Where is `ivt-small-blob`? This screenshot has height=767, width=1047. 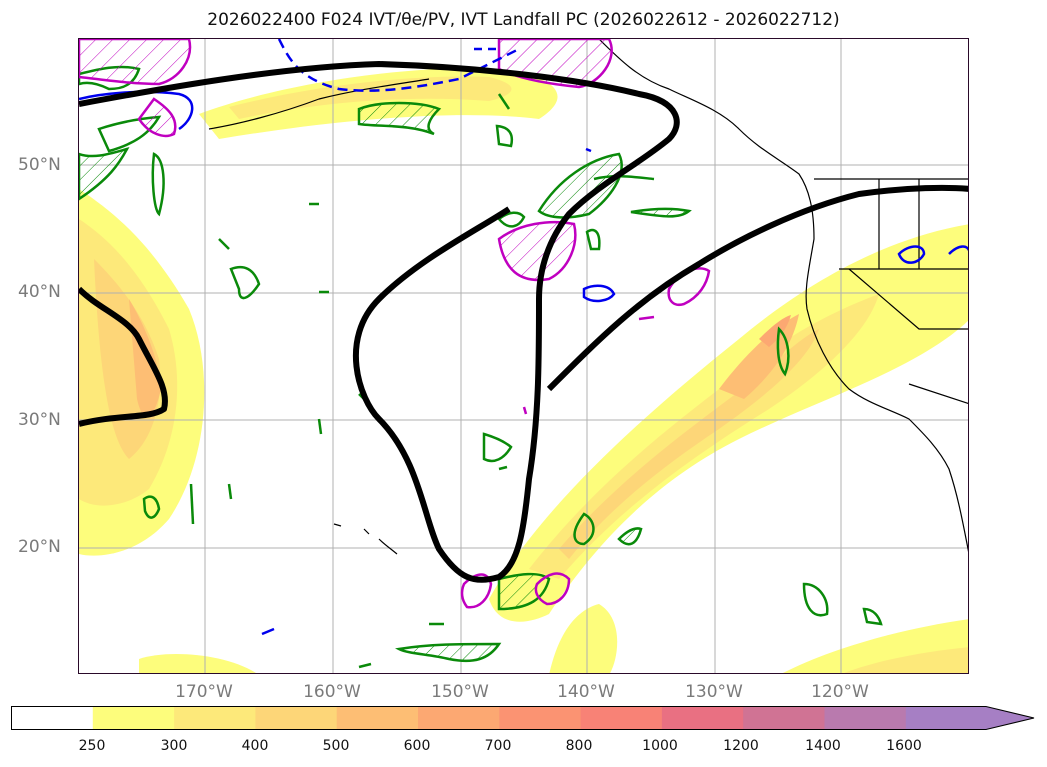
ivt-small-blob is located at coordinates (197, 663).